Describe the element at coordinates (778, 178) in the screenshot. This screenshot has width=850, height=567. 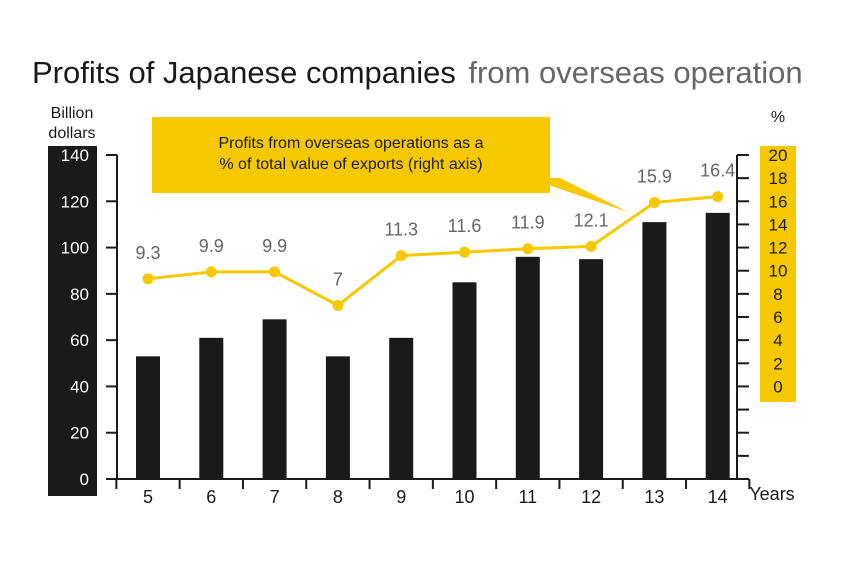
I see `right-tick-label: 18` at that location.